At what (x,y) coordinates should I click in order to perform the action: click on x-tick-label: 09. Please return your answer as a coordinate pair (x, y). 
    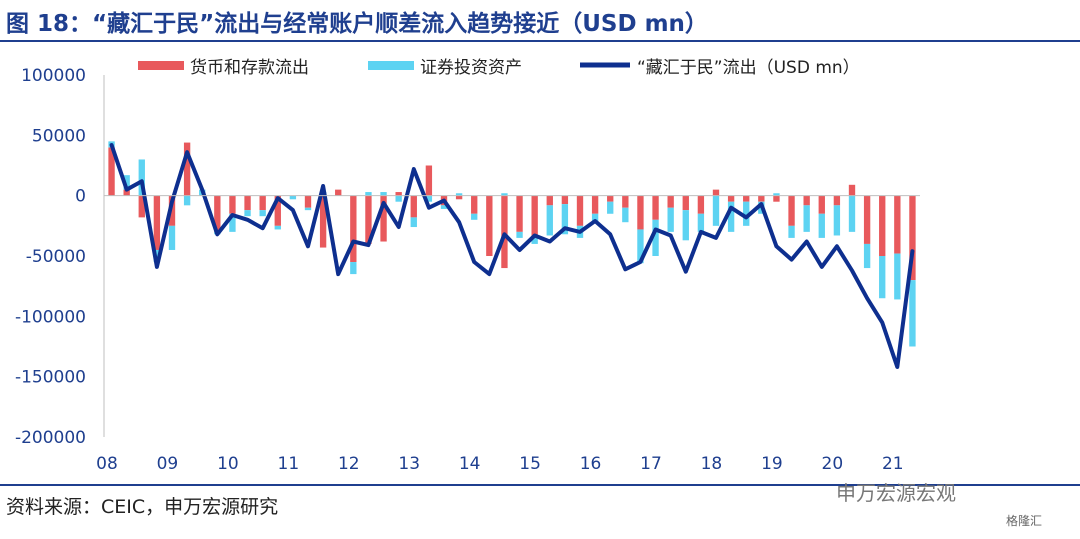
    Looking at the image, I should click on (168, 464).